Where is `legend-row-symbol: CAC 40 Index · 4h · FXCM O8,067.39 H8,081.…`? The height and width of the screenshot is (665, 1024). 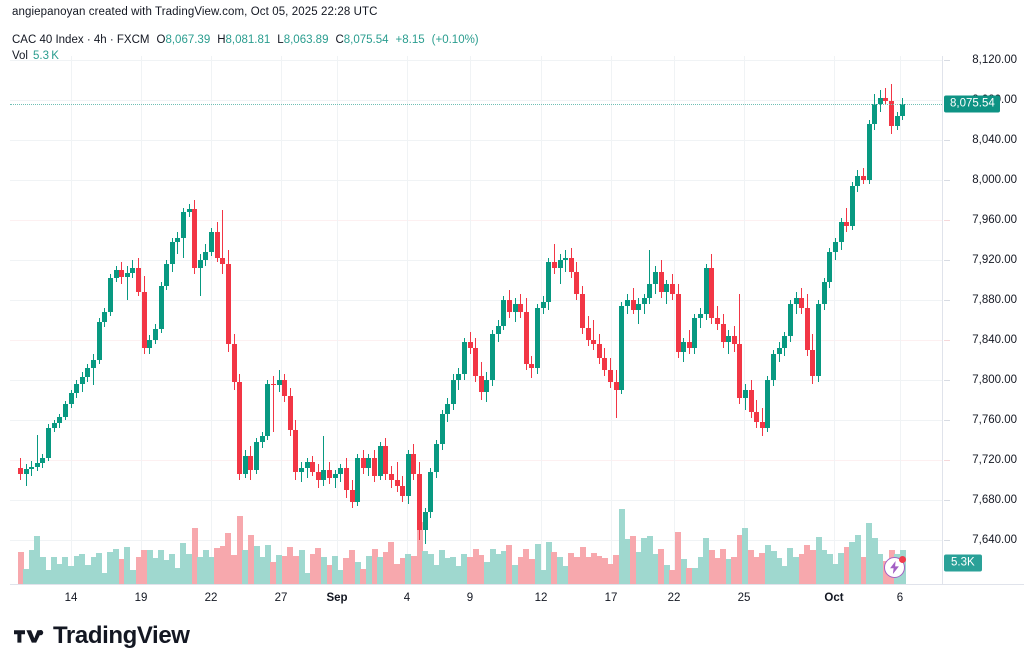
legend-row-symbol: CAC 40 Index · 4h · FXCM O8,067.39 H8,081.… is located at coordinates (245, 40).